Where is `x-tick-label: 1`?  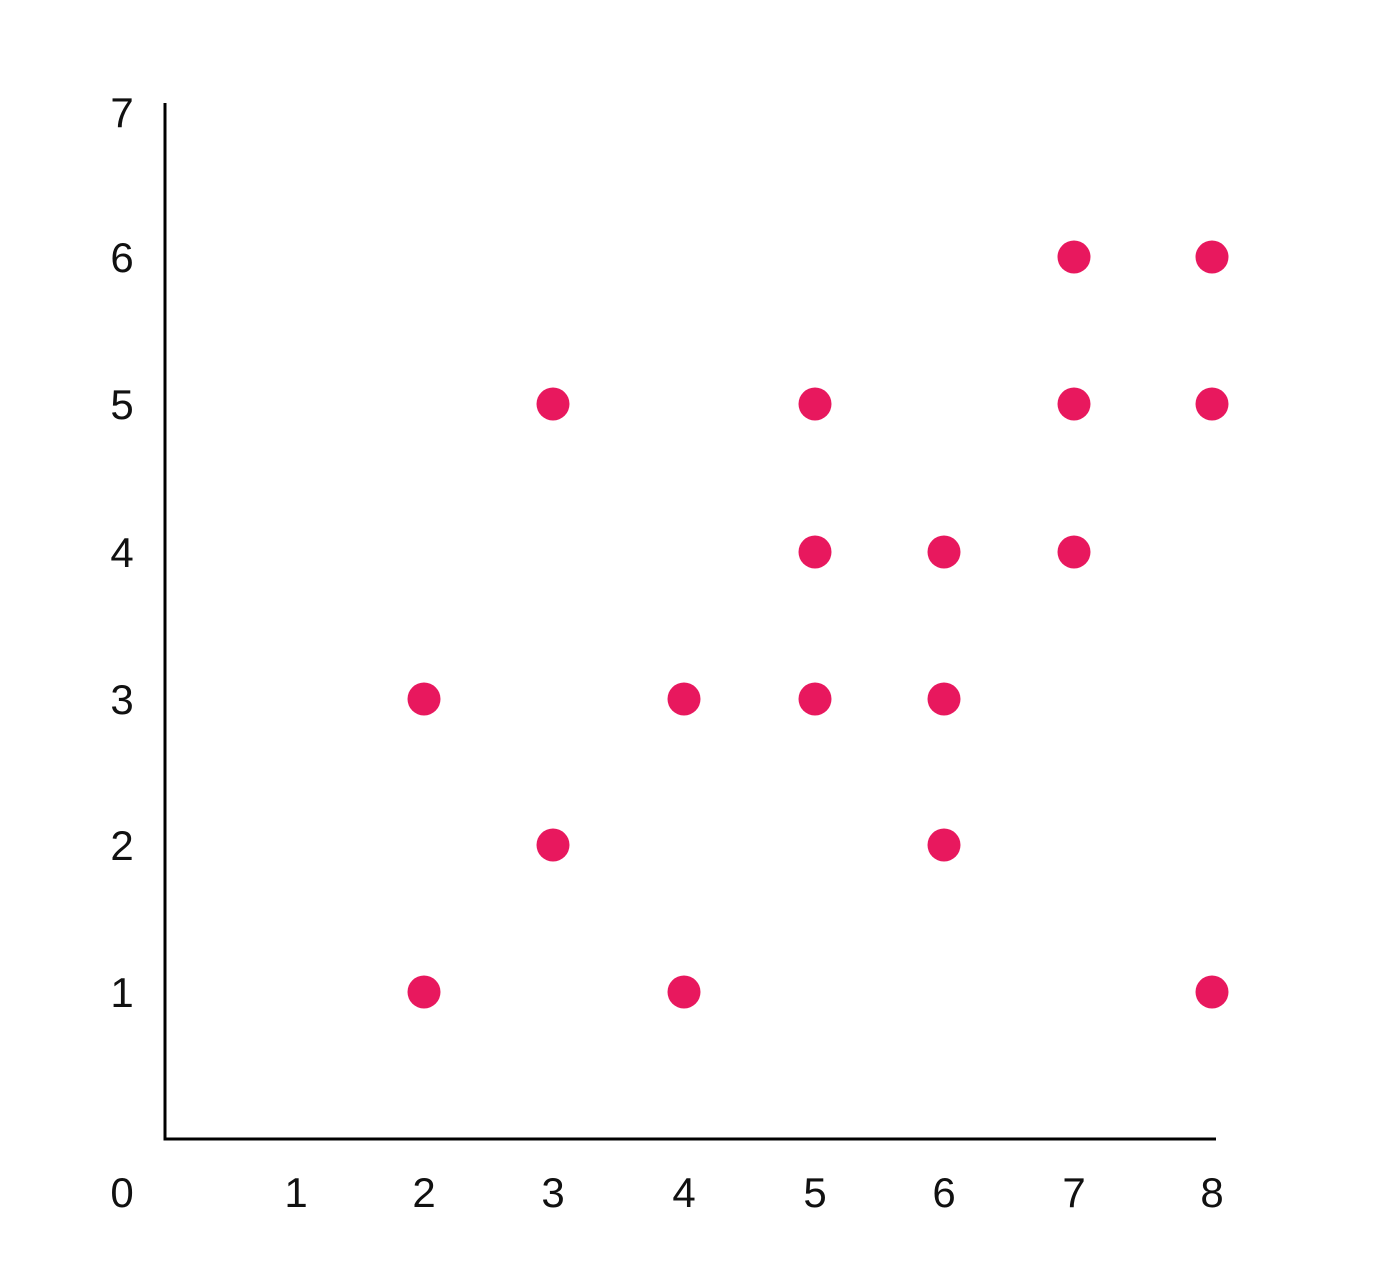
x-tick-label: 1 is located at coordinates (295, 1192).